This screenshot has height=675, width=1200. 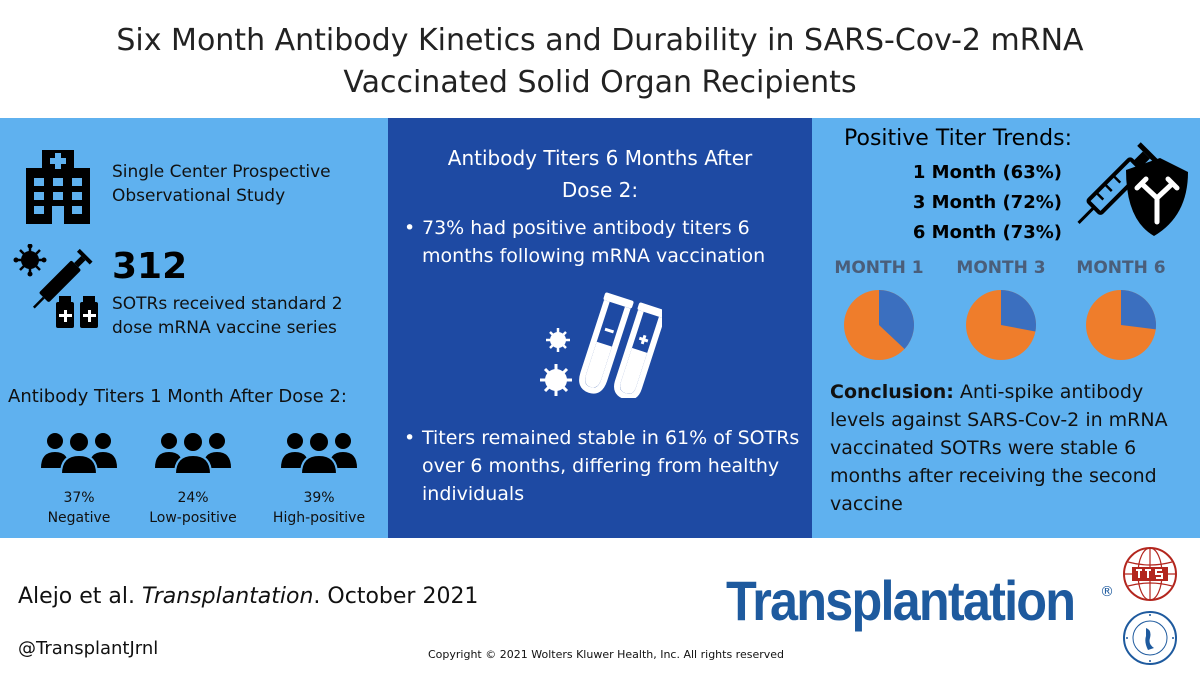 I want to click on tts-globe-logo, so click(x=1150, y=574).